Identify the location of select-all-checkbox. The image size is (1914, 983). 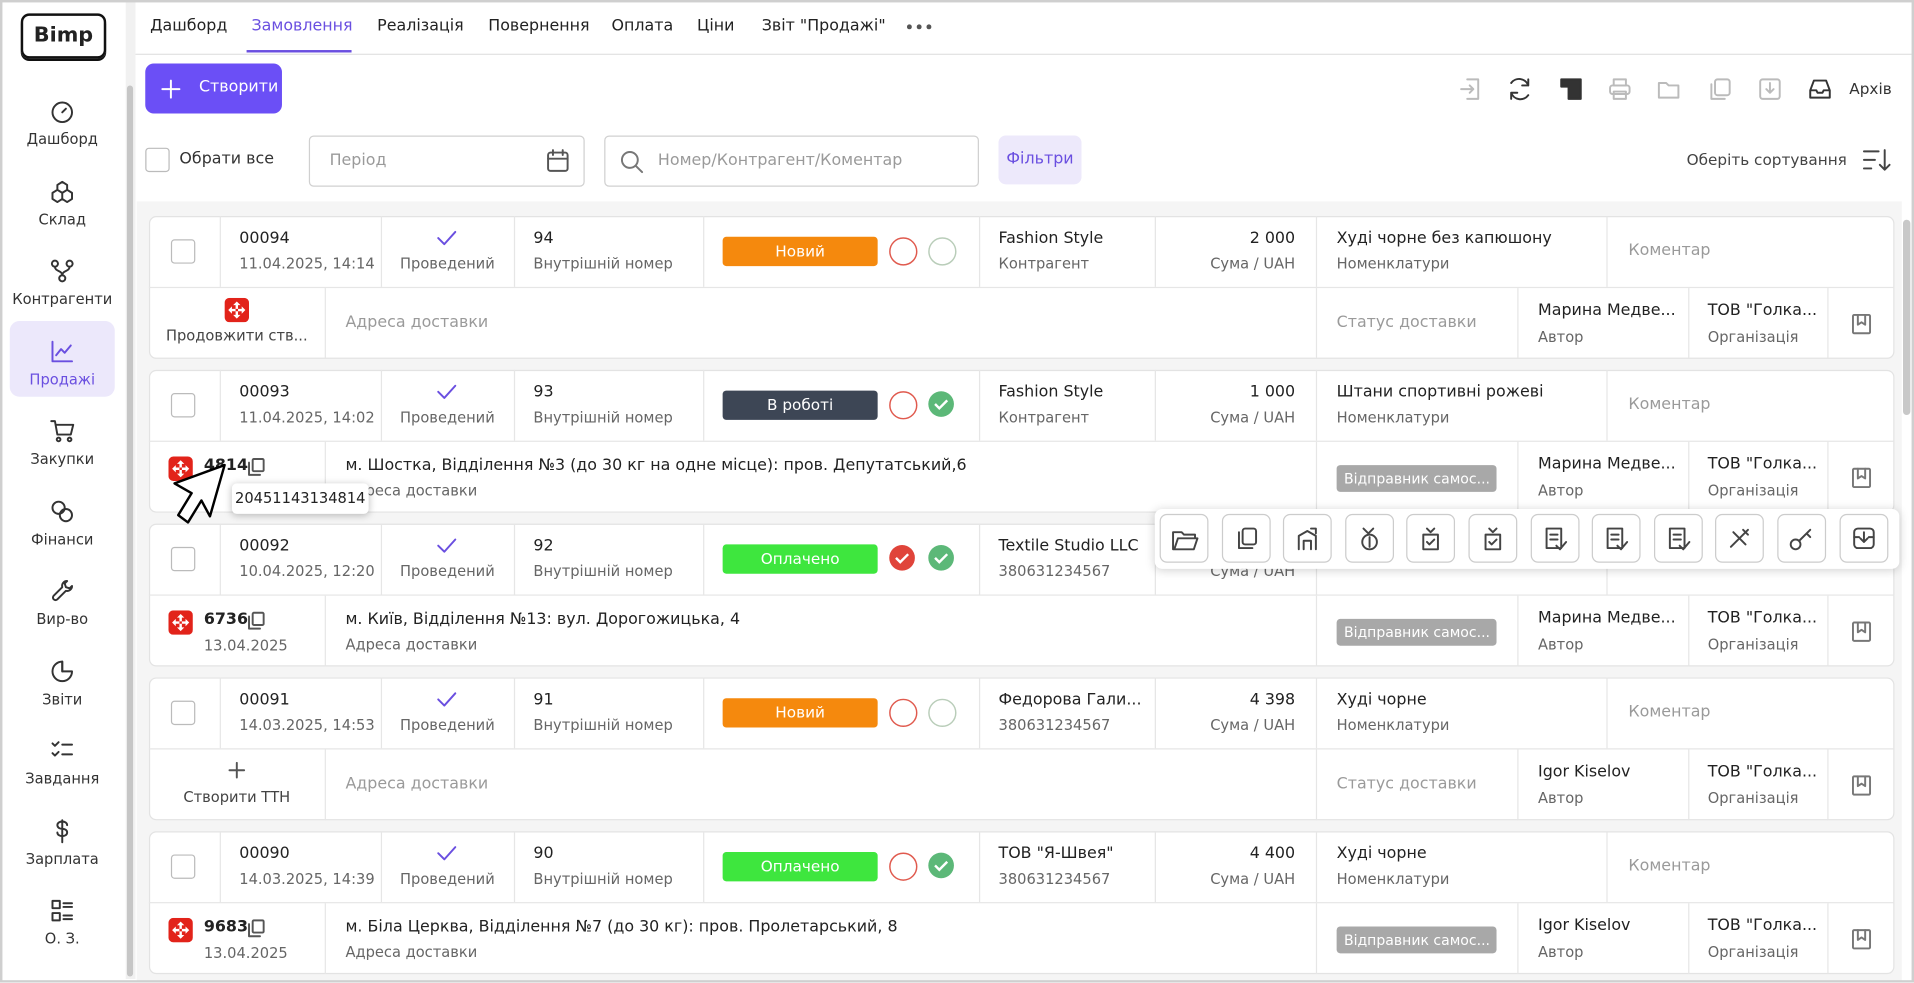
(157, 160).